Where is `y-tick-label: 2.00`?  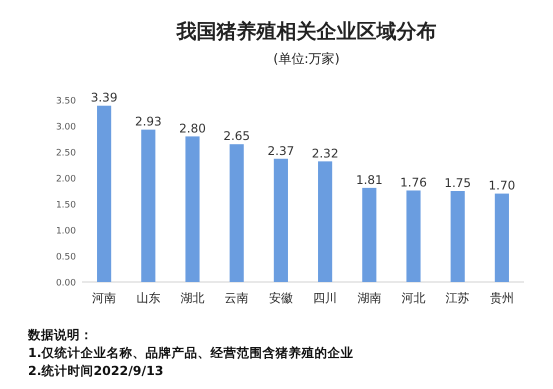
y-tick-label: 2.00 is located at coordinates (66, 179).